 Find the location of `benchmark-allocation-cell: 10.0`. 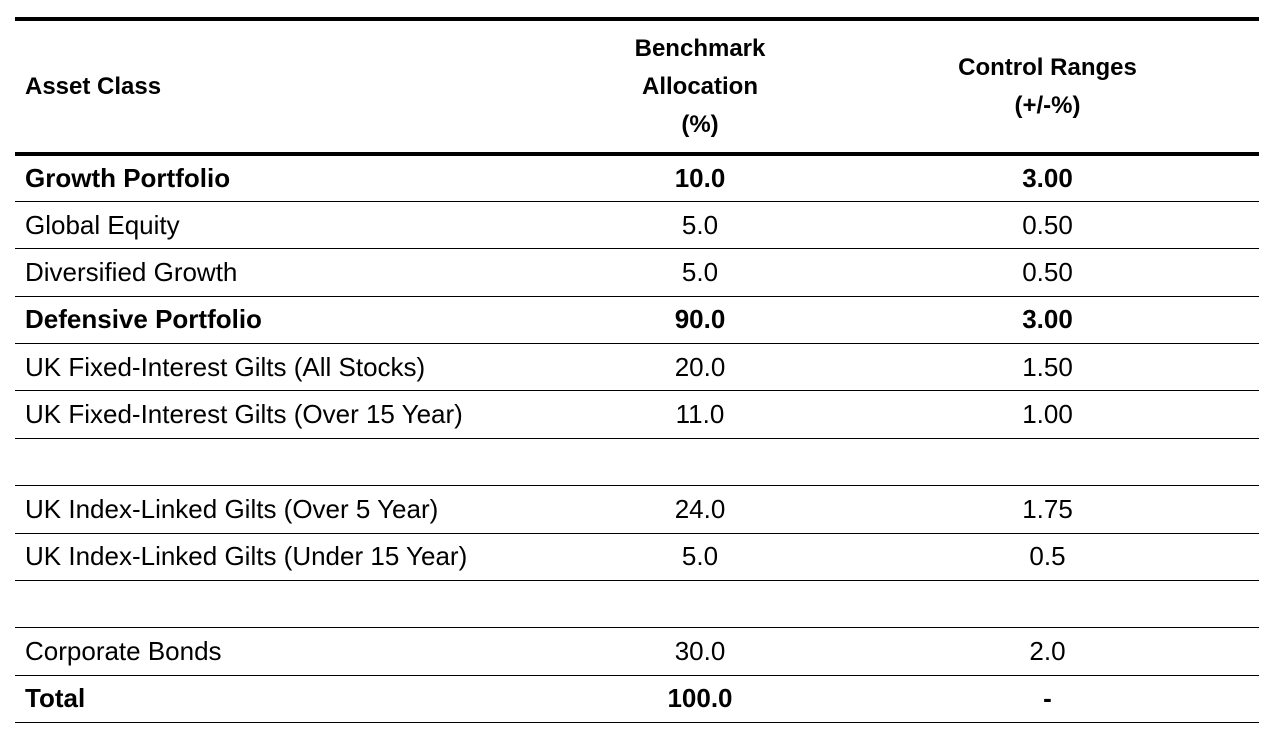

benchmark-allocation-cell: 10.0 is located at coordinates (700, 178).